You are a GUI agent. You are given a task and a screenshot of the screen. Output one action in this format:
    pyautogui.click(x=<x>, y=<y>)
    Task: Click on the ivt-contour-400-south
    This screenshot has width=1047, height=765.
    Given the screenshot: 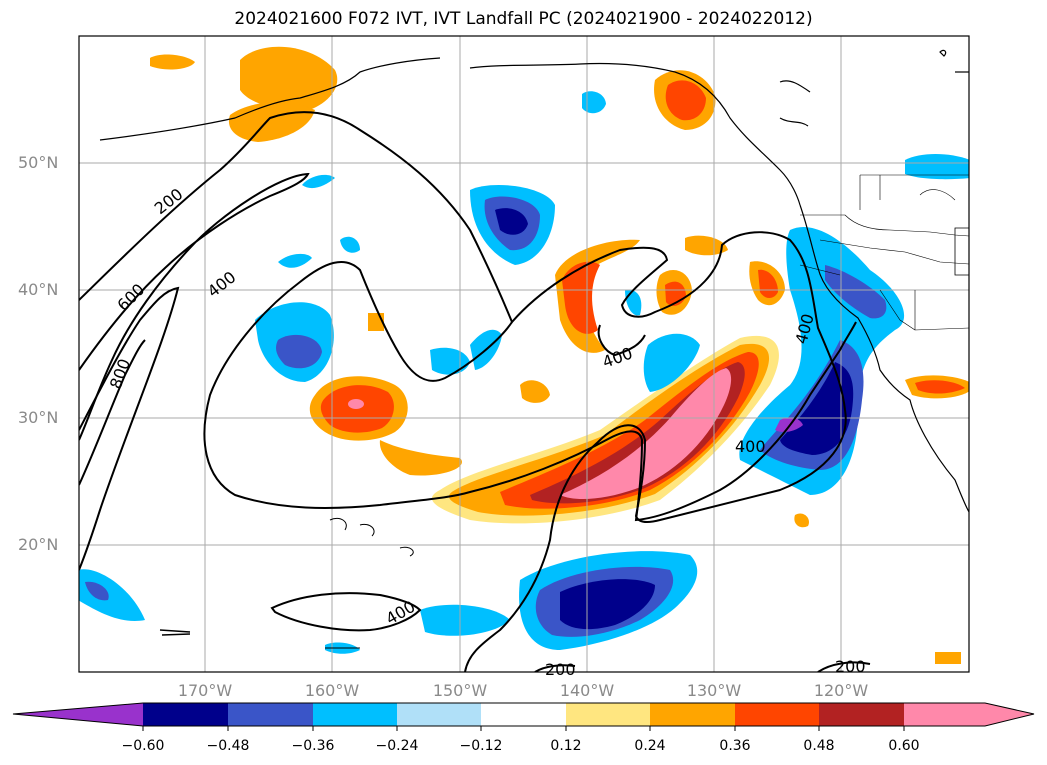 What is the action you would take?
    pyautogui.click(x=346, y=612)
    